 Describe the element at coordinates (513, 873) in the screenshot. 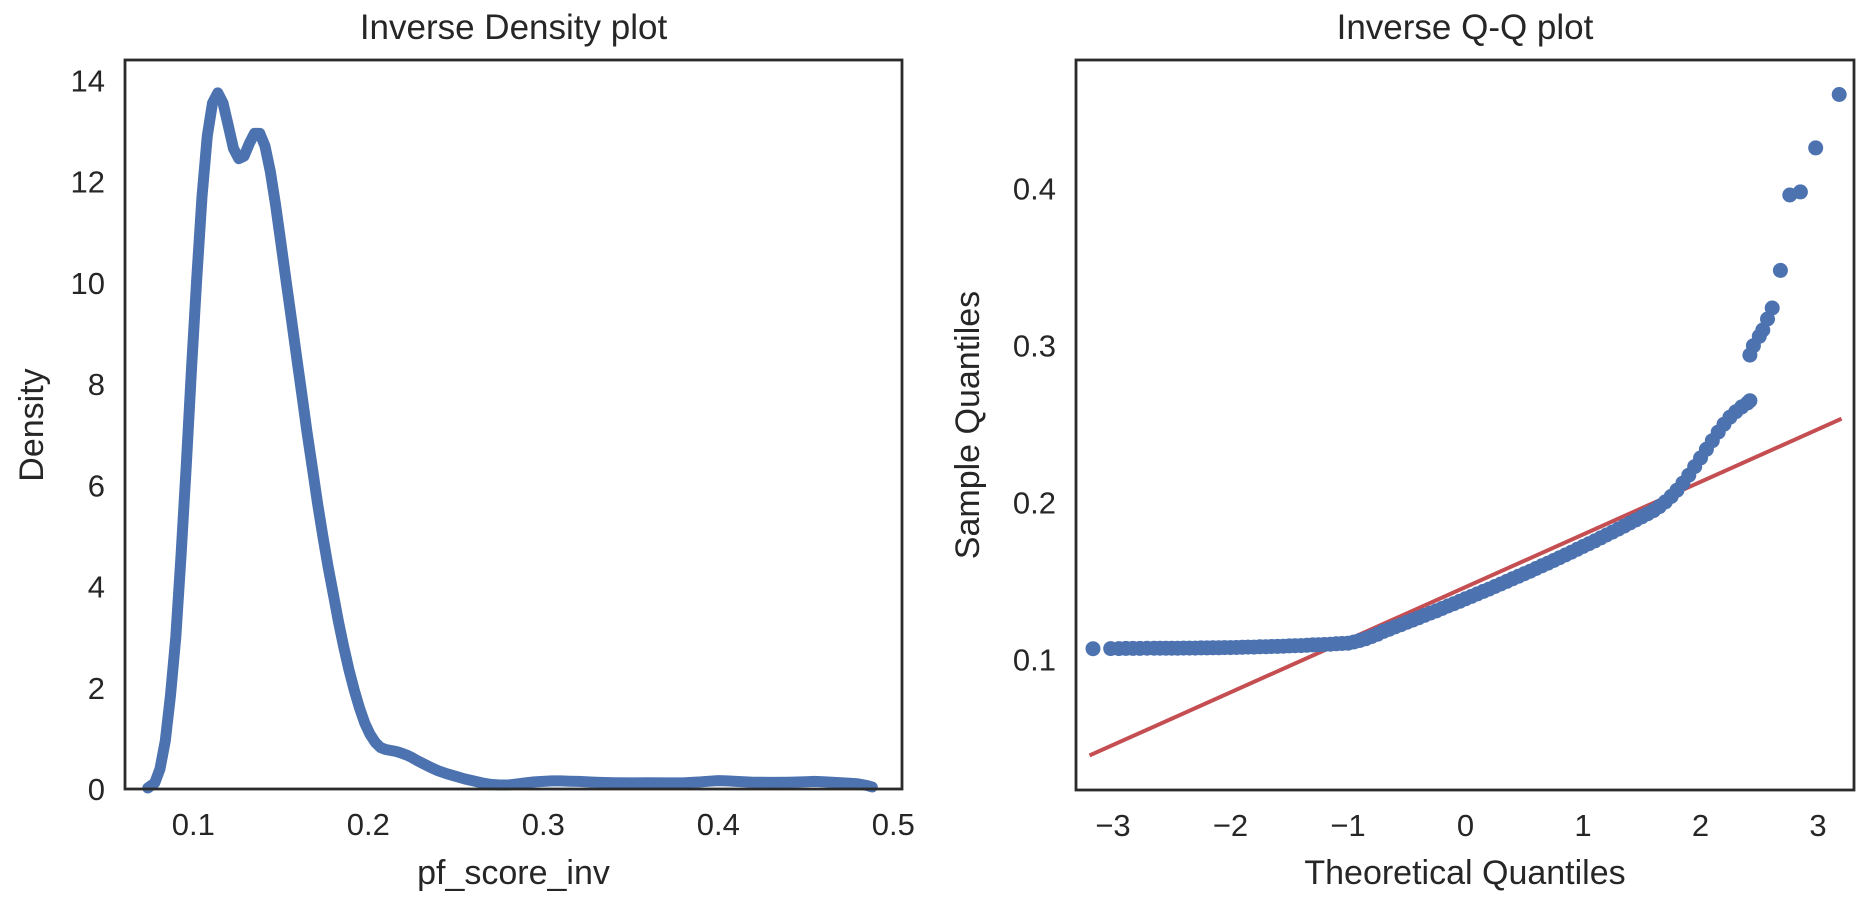

I see `density-x-axis-label: pf_score_inv` at that location.